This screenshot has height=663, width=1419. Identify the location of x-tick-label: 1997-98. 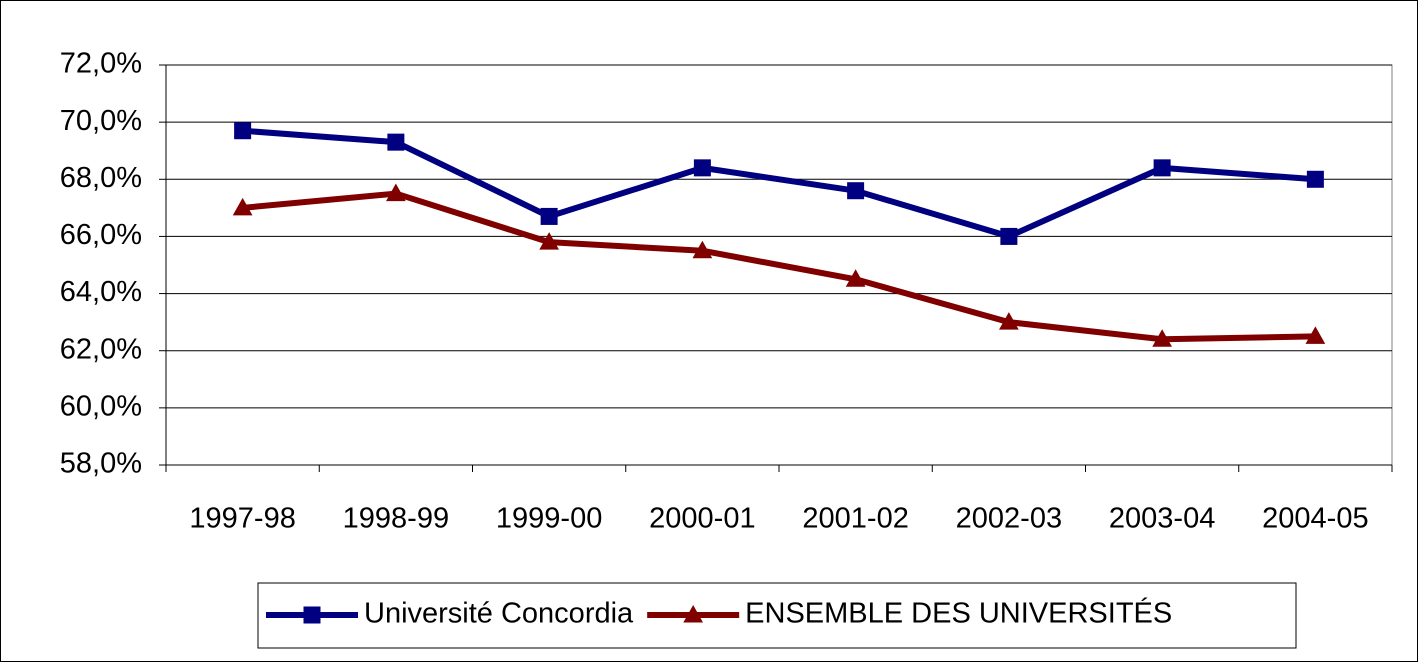
(242, 519).